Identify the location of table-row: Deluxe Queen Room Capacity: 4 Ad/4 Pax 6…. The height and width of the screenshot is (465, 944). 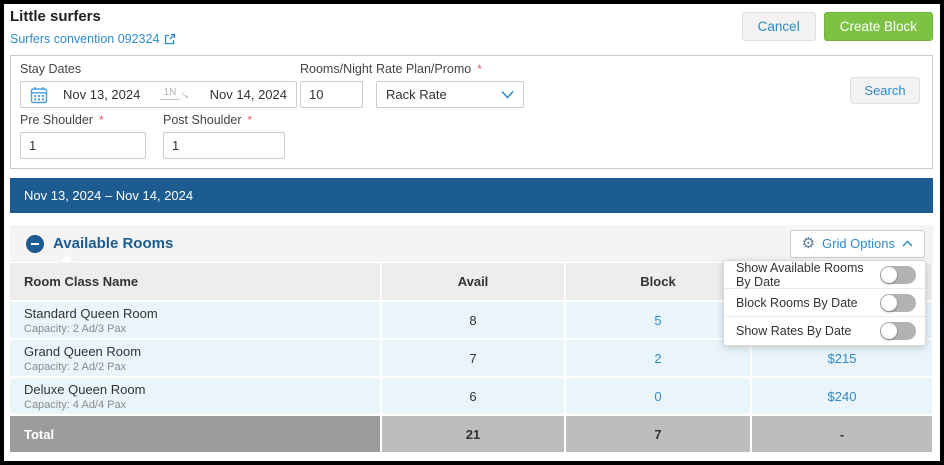
(471, 396).